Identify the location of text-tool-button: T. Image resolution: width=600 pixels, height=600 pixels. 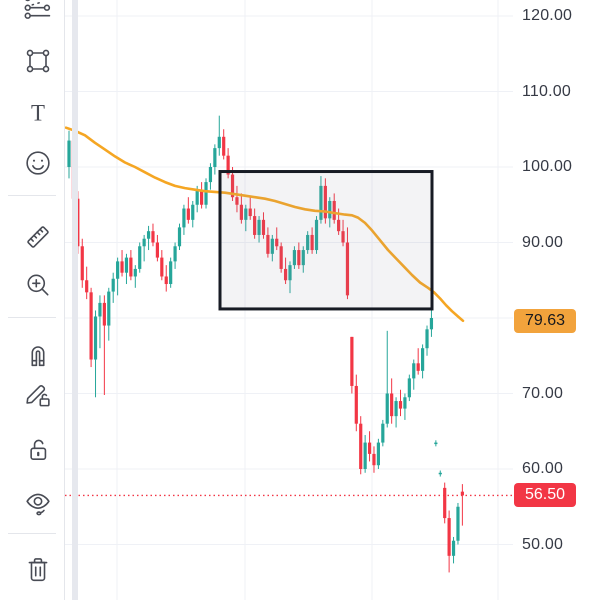
(38, 113).